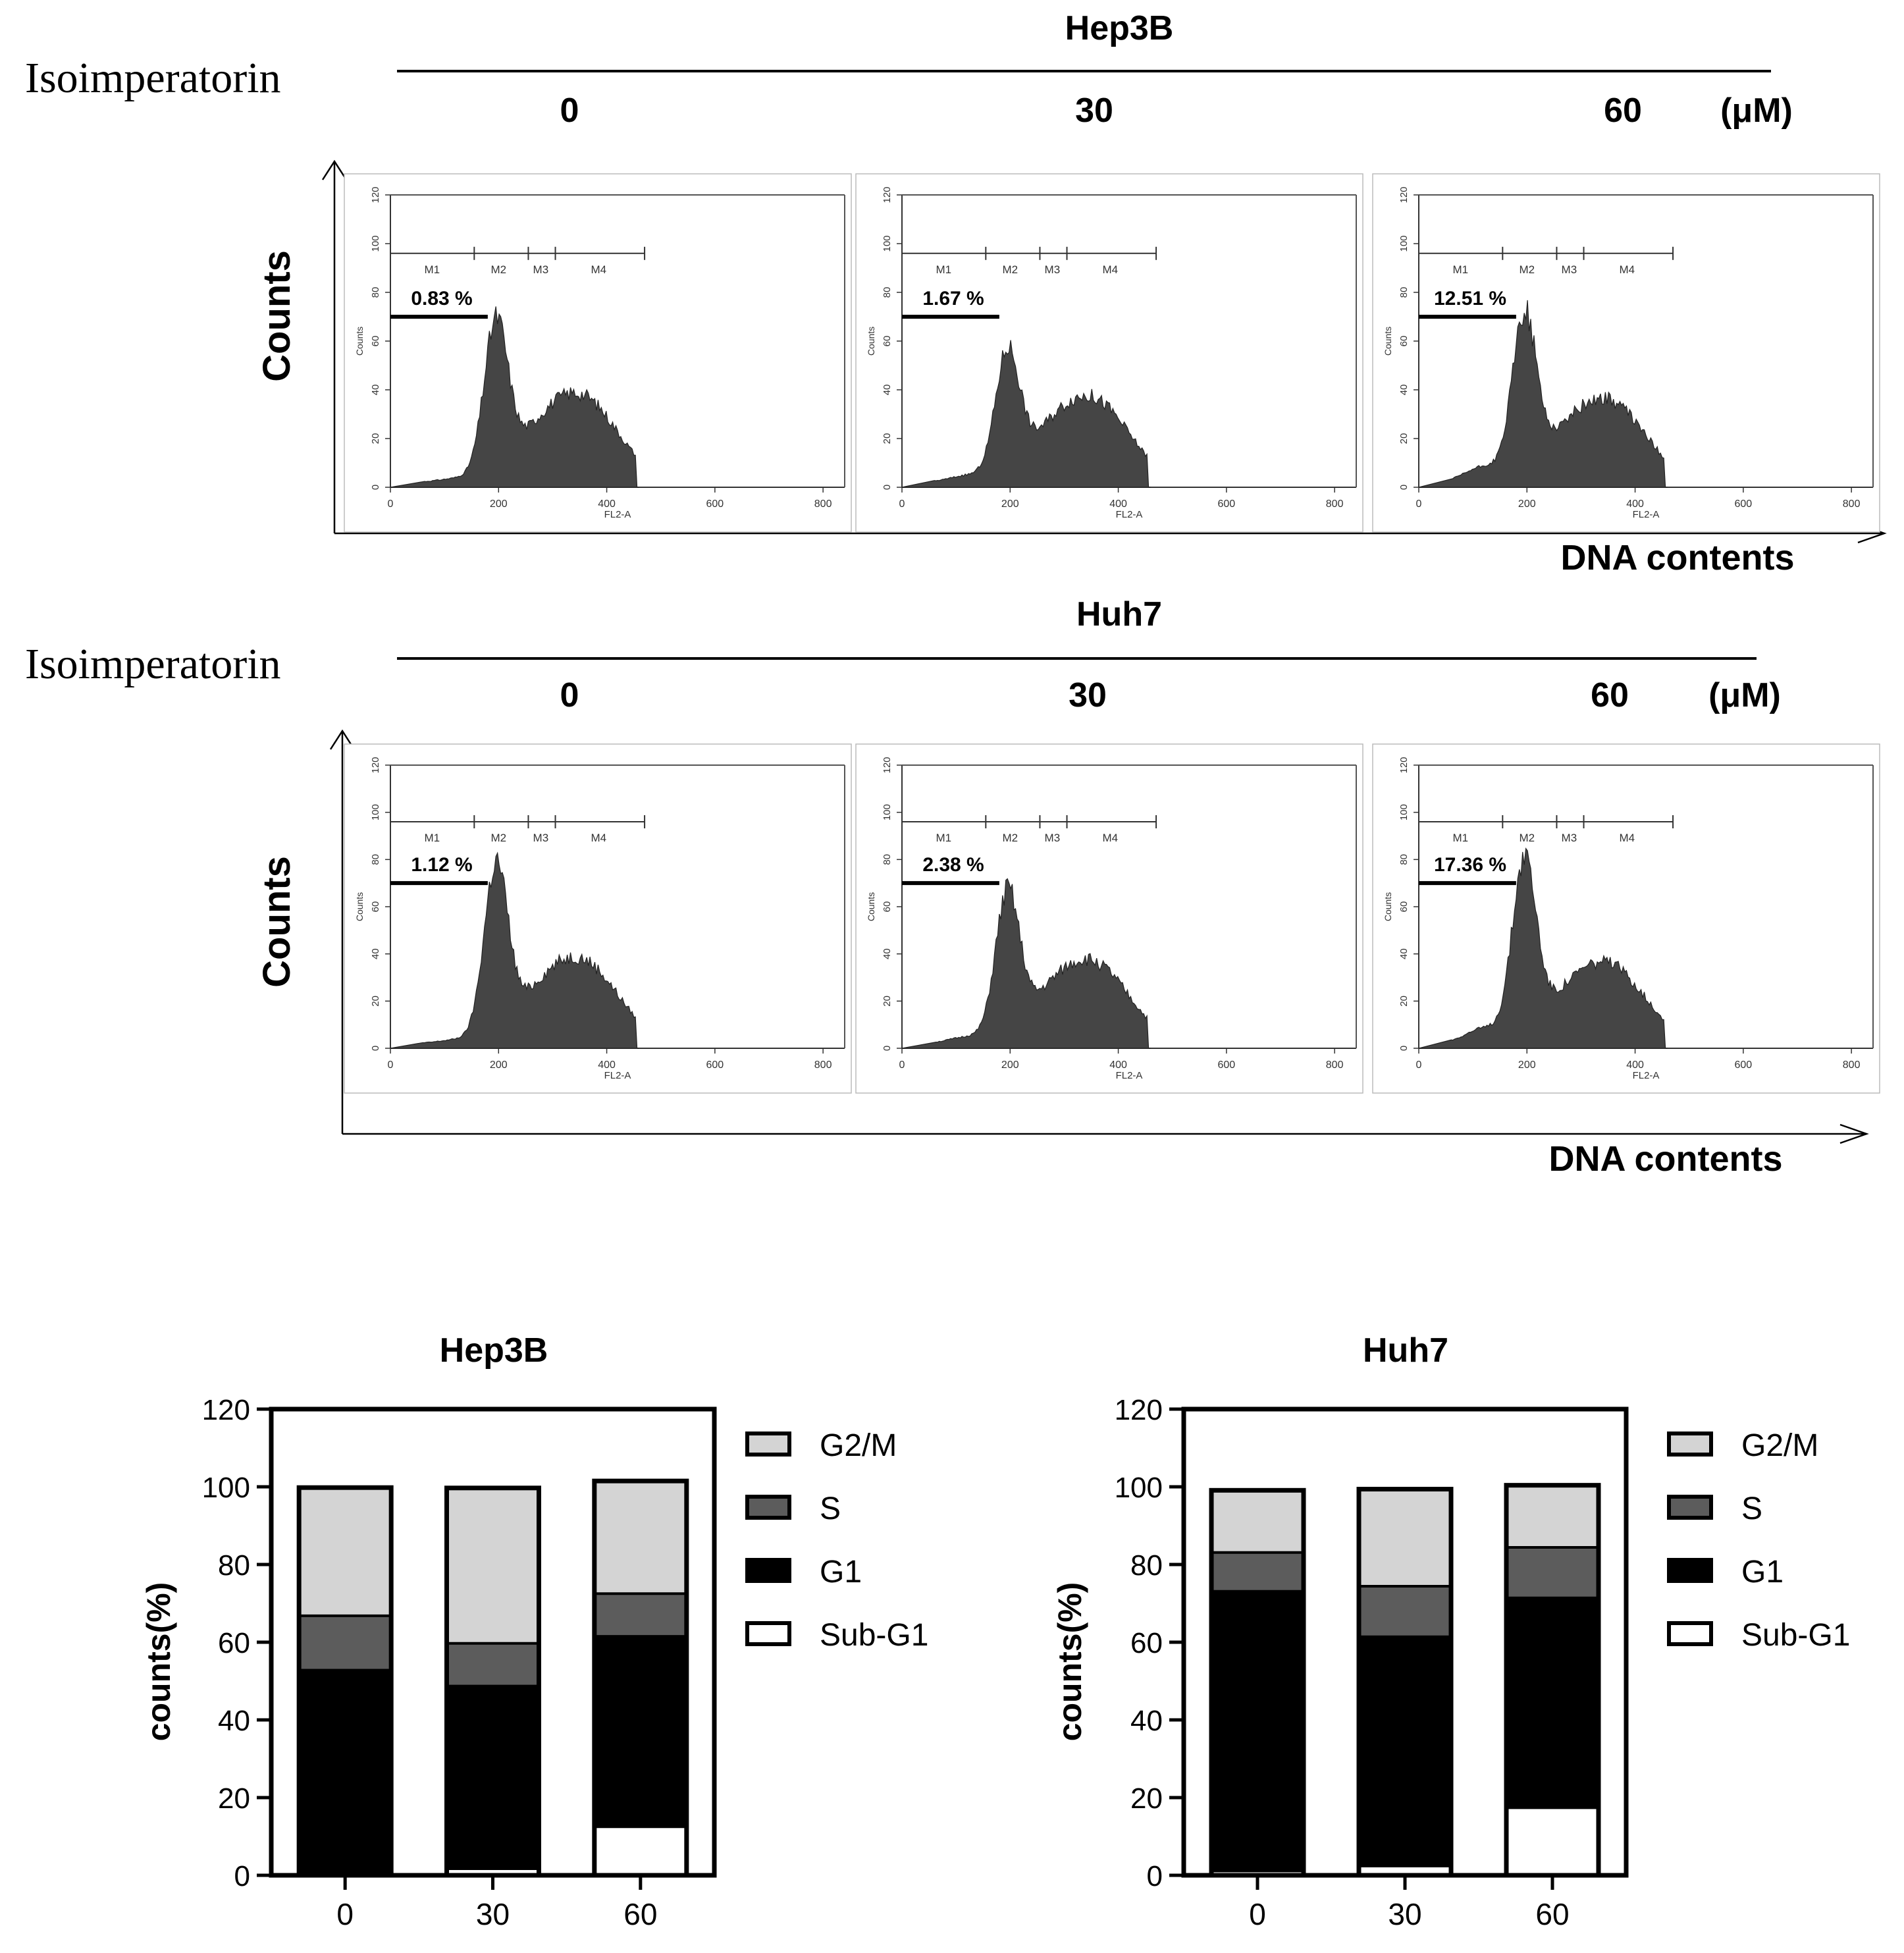 This screenshot has width=1904, height=1953. What do you see at coordinates (1405, 1350) in the screenshot?
I see `chart-title: Huh7` at bounding box center [1405, 1350].